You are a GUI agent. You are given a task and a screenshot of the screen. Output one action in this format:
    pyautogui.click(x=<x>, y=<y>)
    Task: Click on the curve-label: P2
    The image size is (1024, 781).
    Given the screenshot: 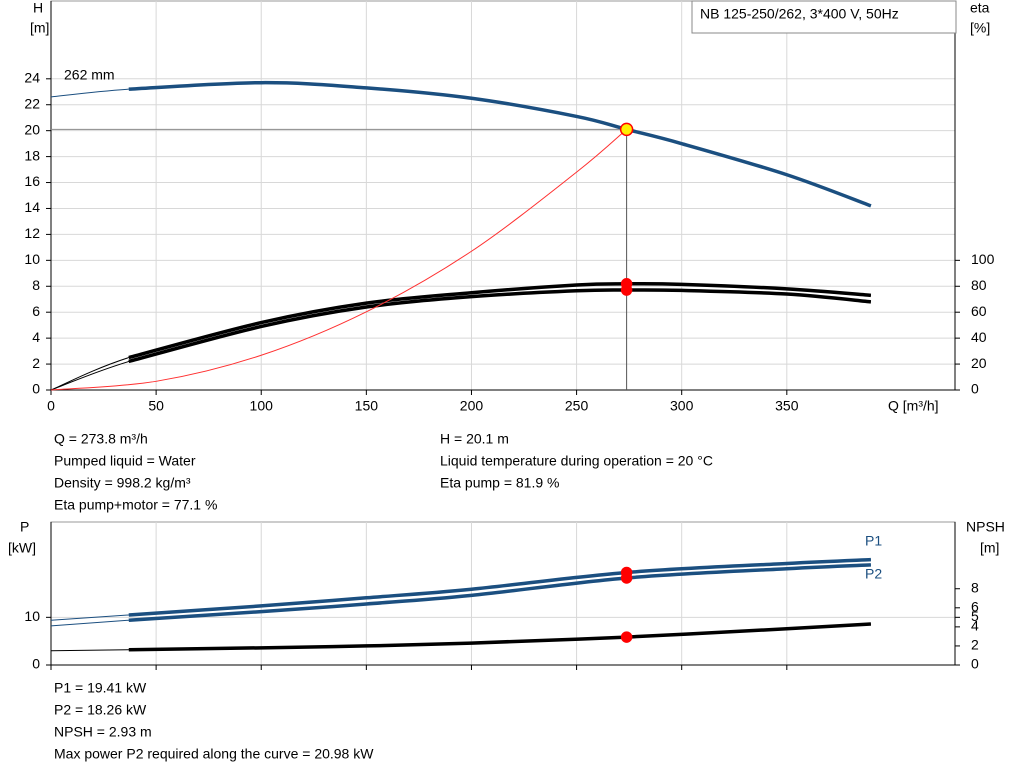 What is the action you would take?
    pyautogui.click(x=873, y=574)
    